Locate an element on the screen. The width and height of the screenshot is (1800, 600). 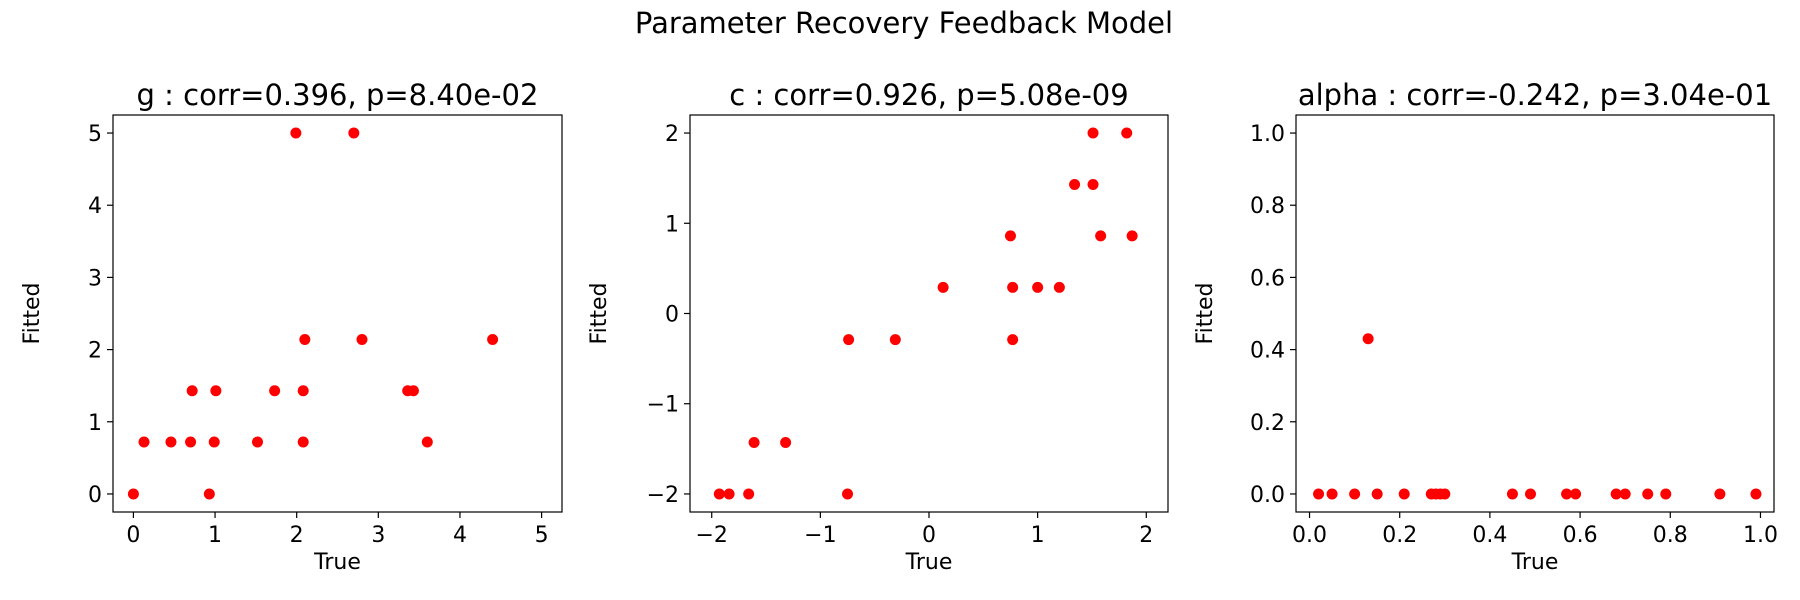
figure-title: Parameter Recovery Feedback Model is located at coordinates (904, 23).